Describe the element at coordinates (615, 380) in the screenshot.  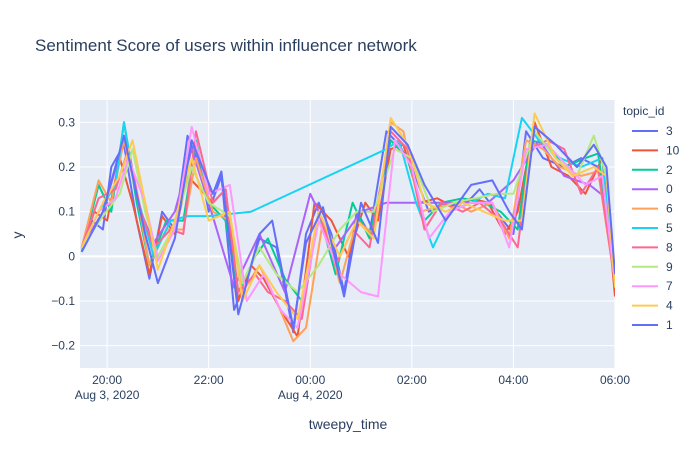
I see `x-tick-label: 06:00` at that location.